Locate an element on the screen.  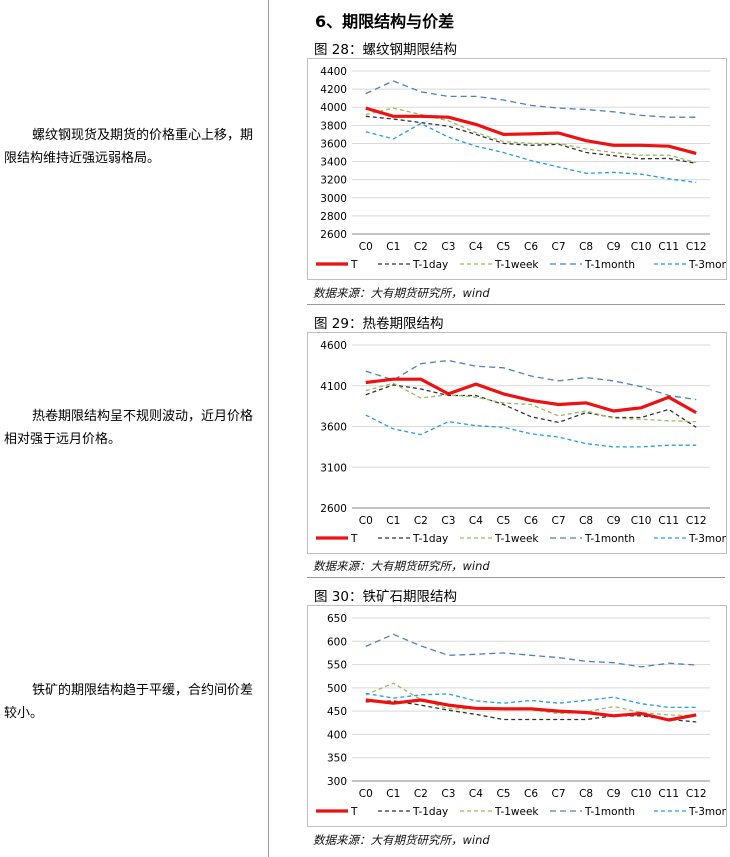
column-divider is located at coordinates (268, 428).